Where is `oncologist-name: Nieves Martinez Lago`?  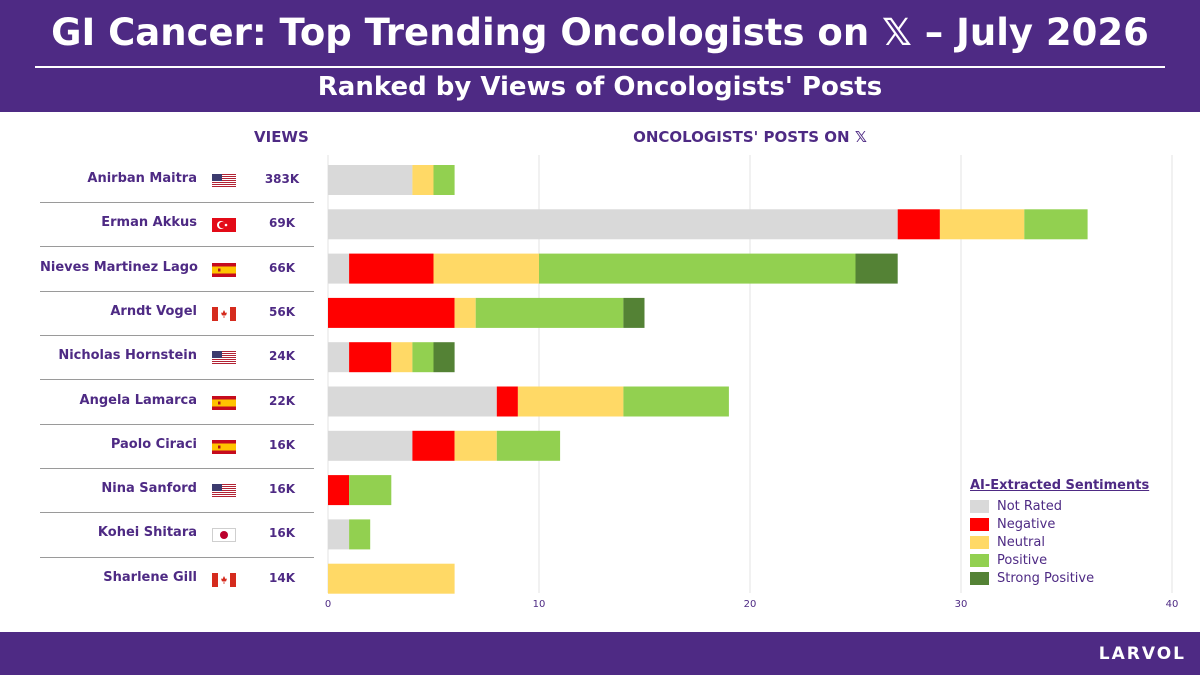
oncologist-name: Nieves Martinez Lago is located at coordinates (119, 267).